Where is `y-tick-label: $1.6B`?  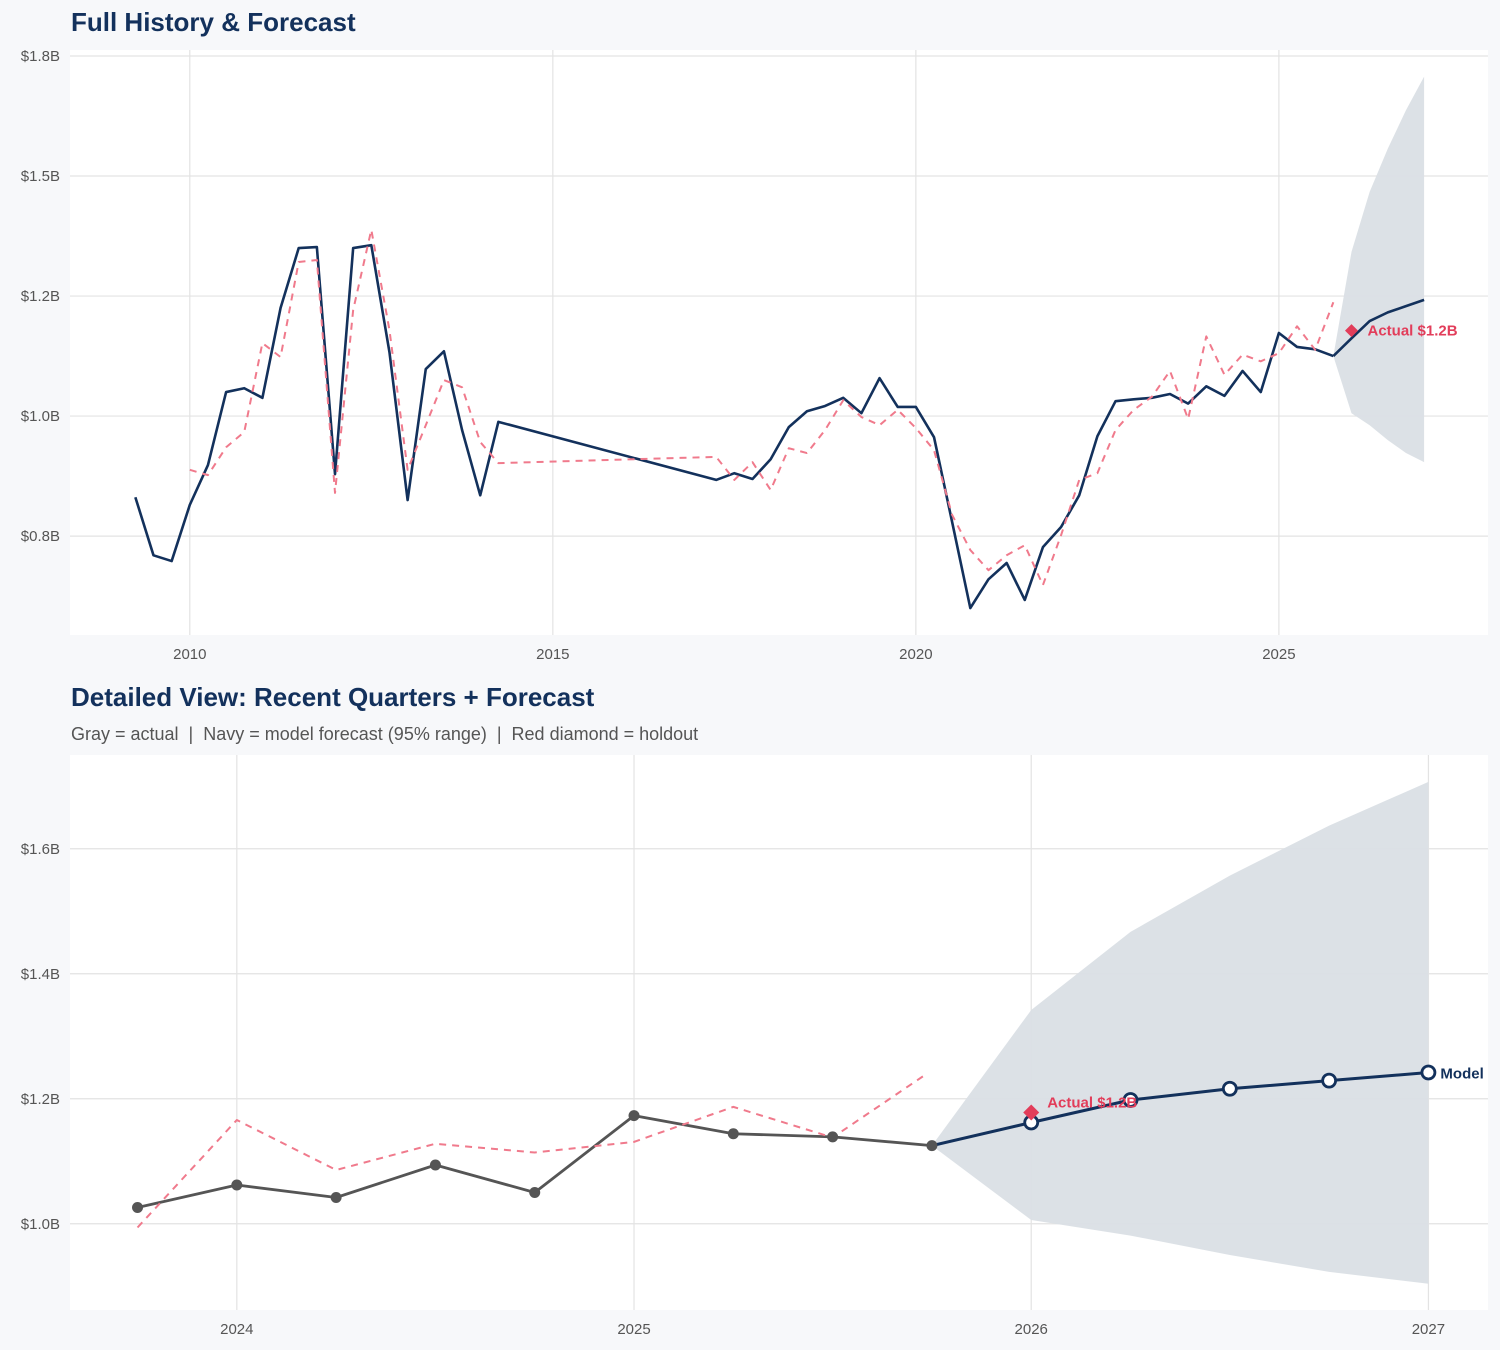
y-tick-label: $1.6B is located at coordinates (40, 849).